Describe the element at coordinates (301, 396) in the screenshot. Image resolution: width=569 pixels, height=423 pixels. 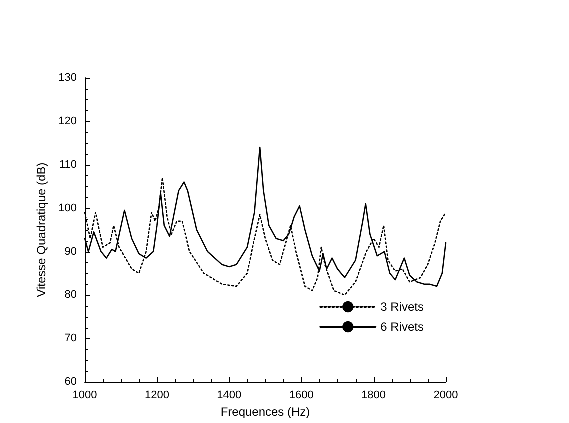
I see `x-tick-label: 1600` at that location.